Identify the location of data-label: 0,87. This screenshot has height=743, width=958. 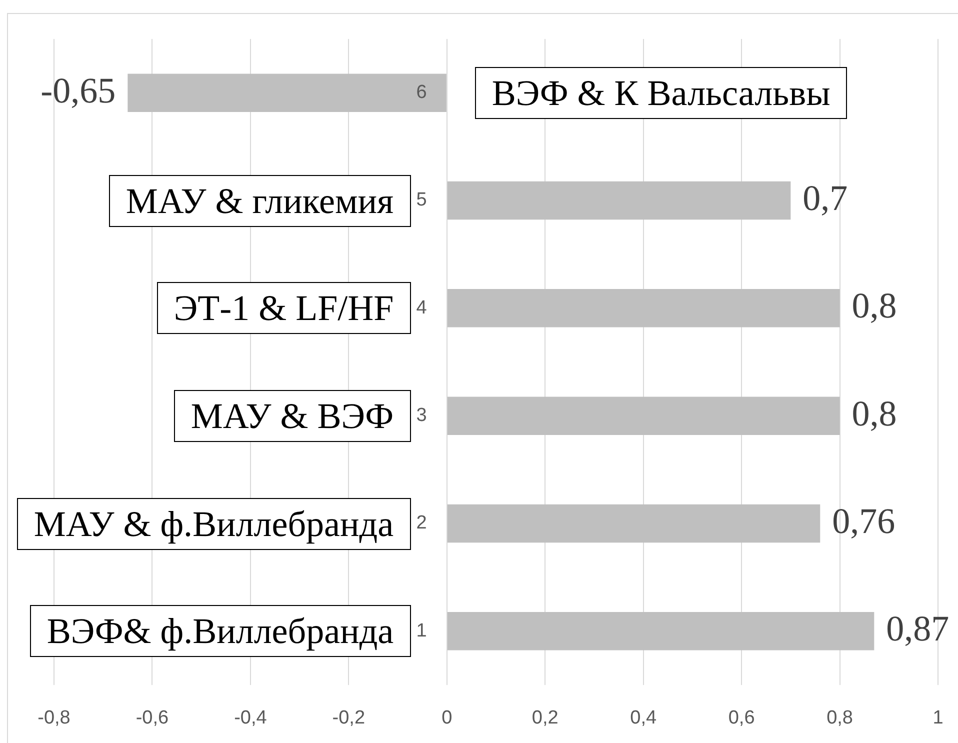
(918, 628).